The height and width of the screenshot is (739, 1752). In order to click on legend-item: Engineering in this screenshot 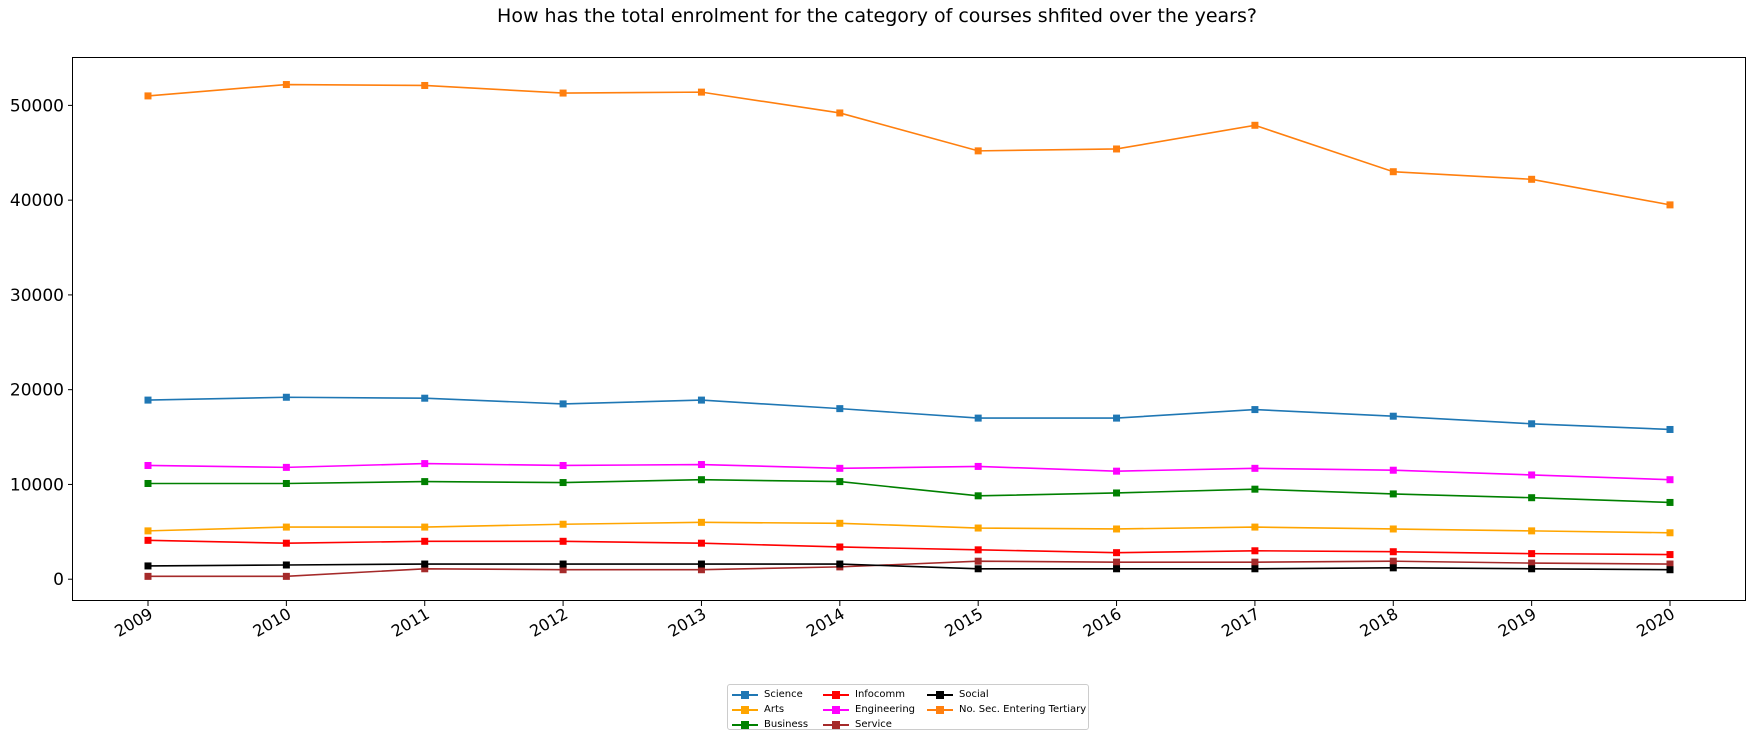, I will do `click(869, 709)`.